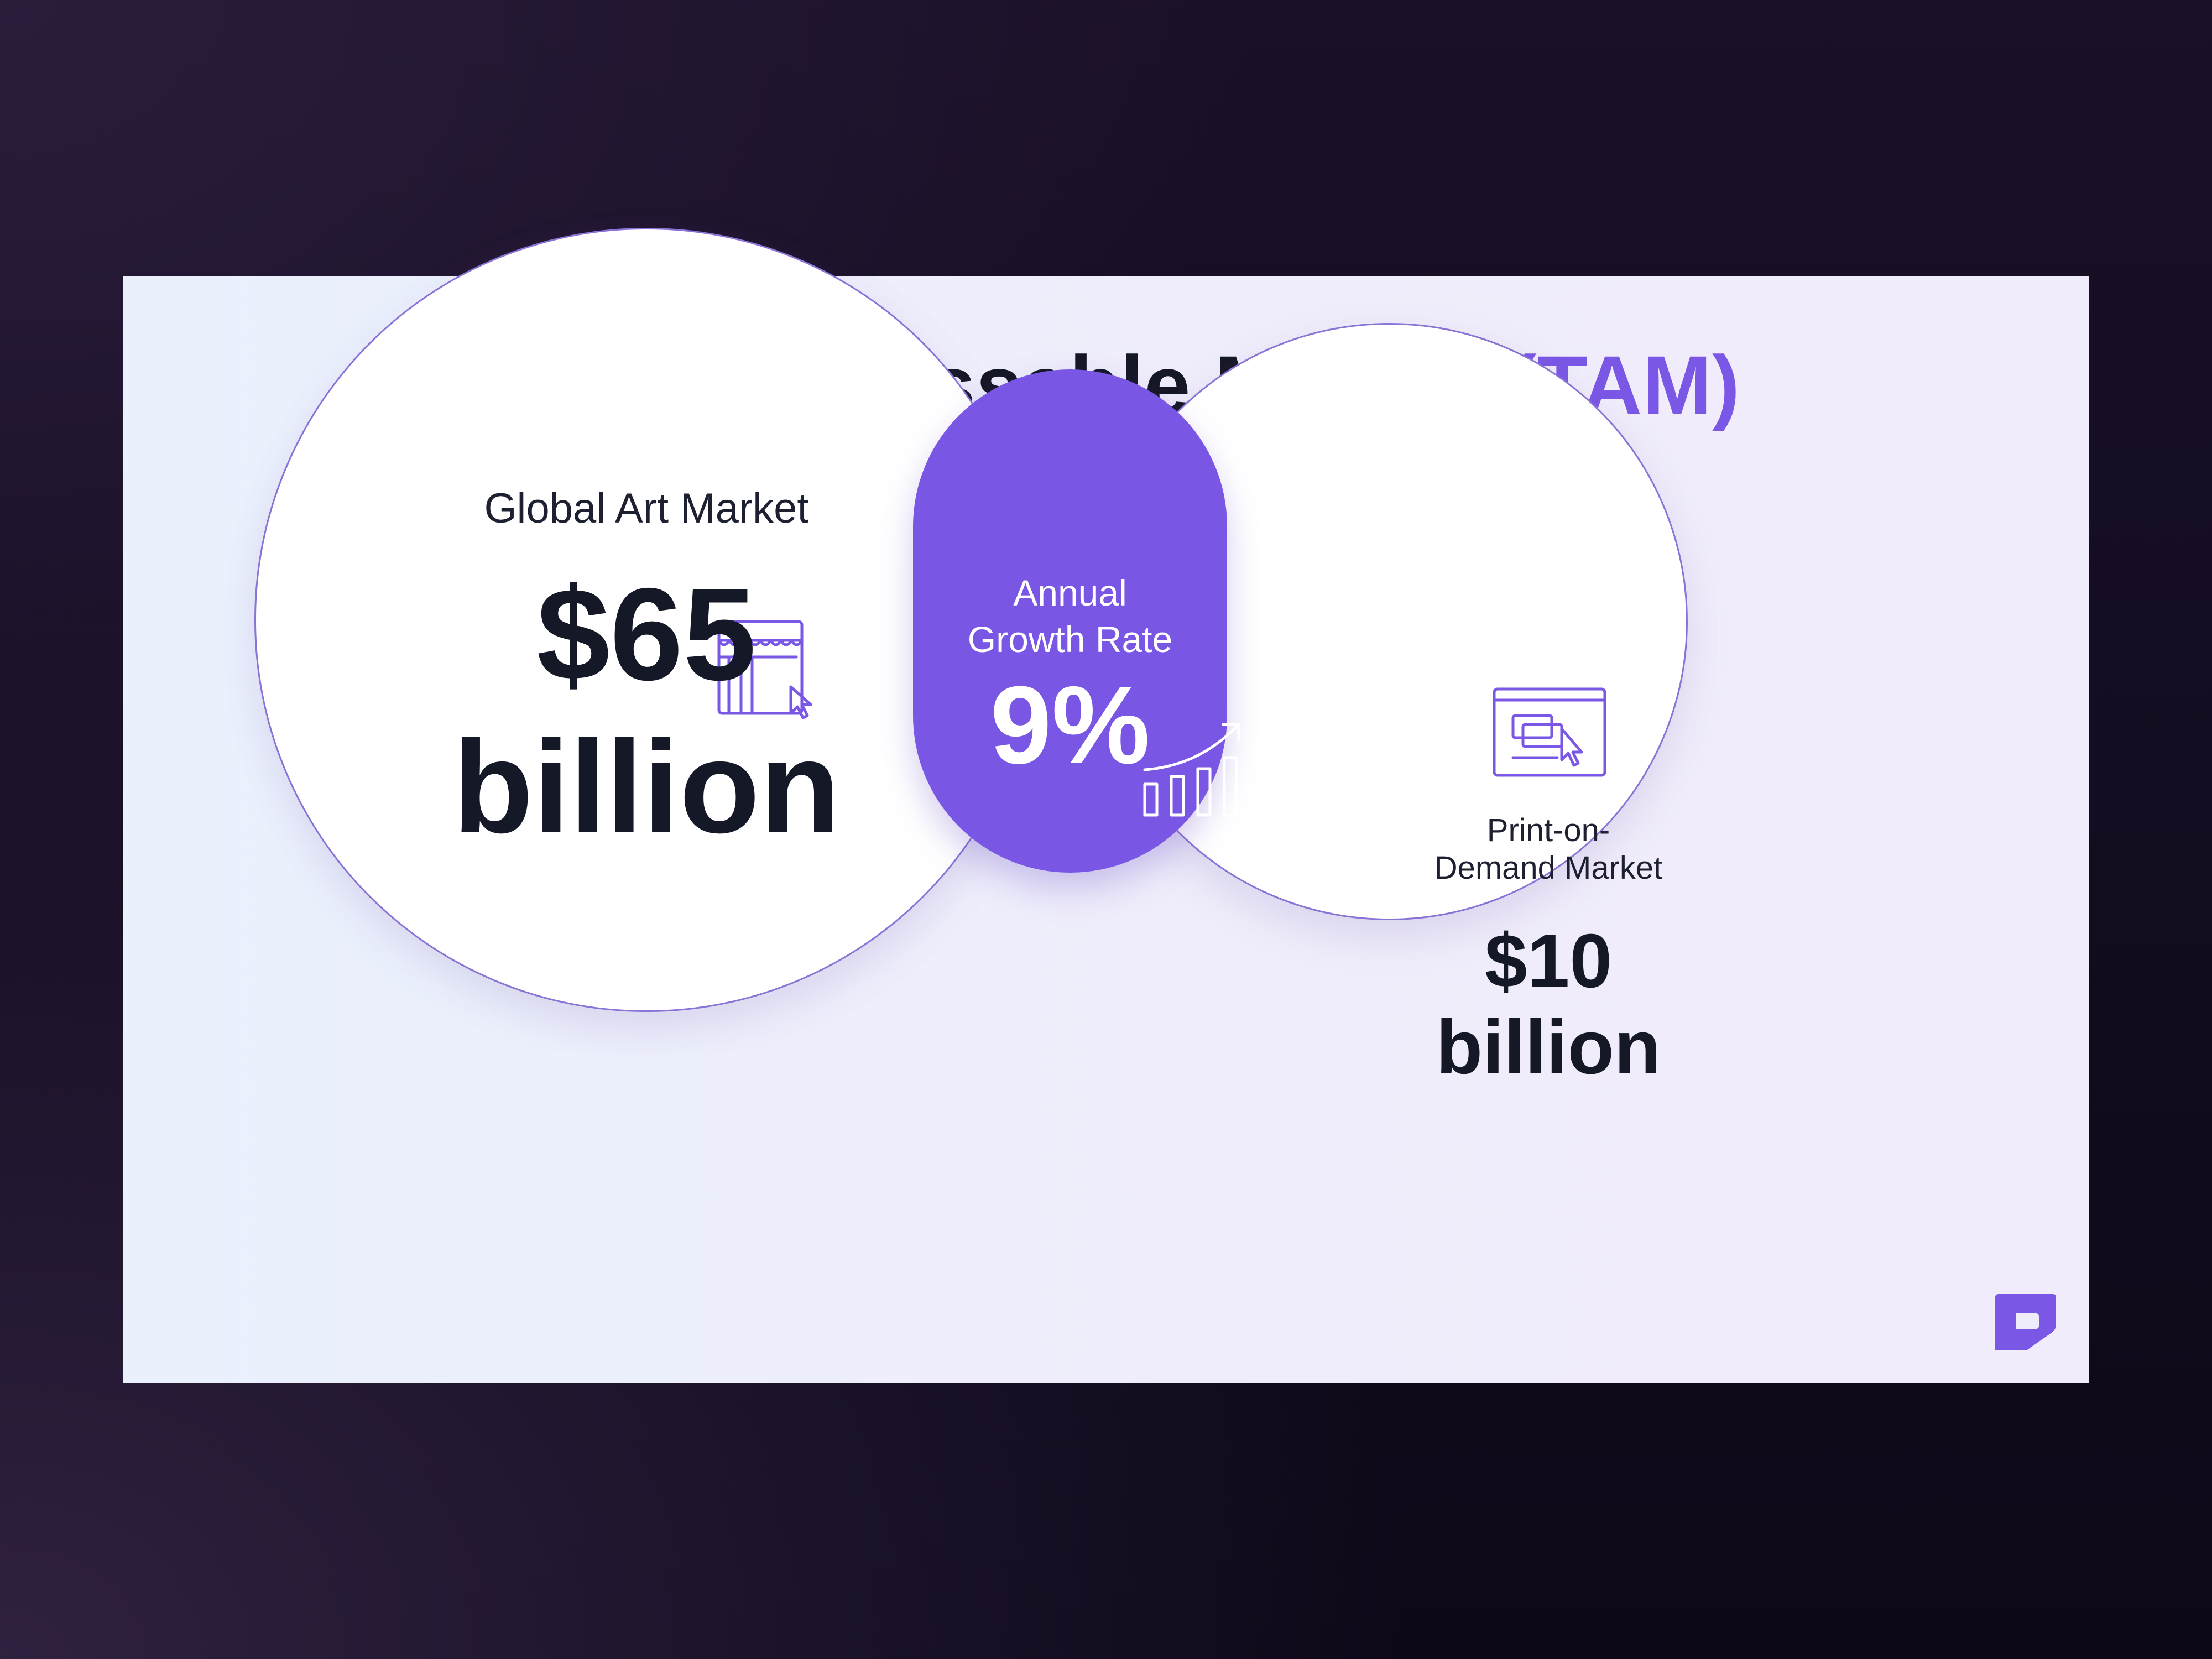  I want to click on pod-label-line1: Print-on-, so click(1548, 830).